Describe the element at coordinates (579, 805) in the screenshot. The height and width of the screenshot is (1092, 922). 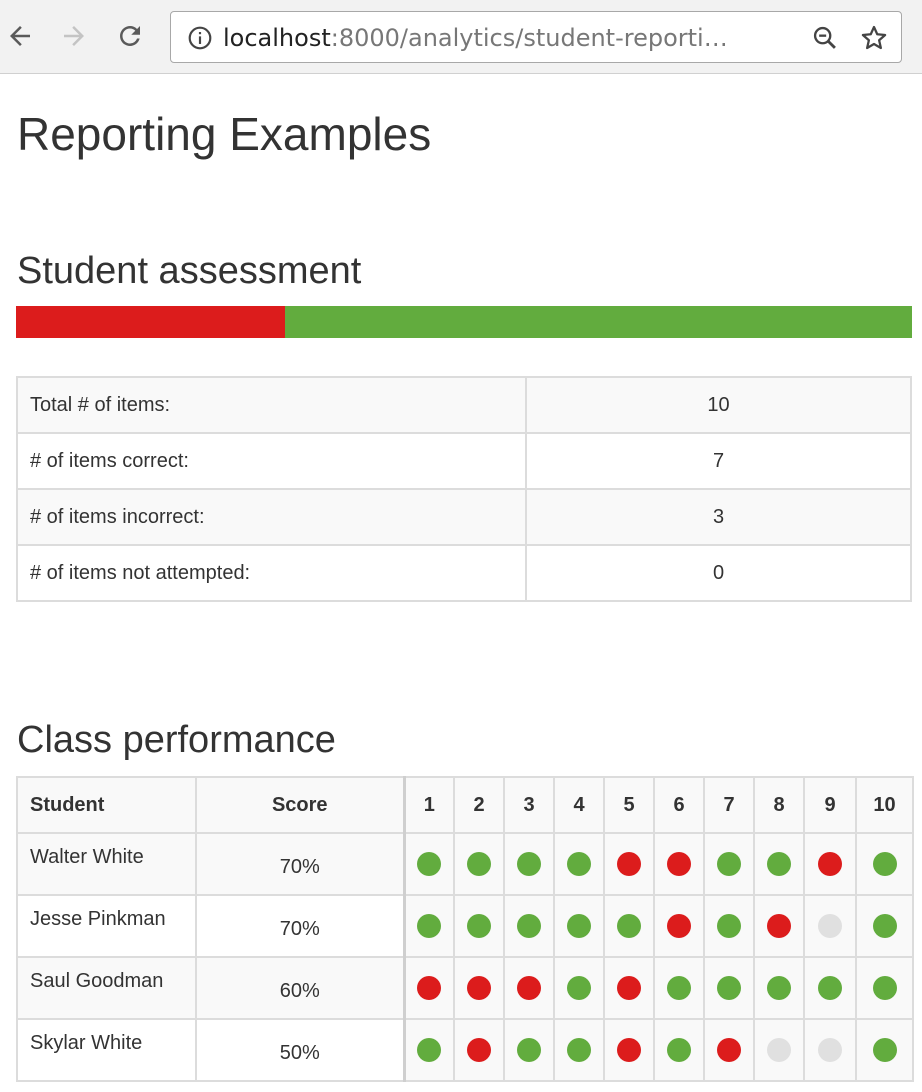
I see `column-header-item: 4` at that location.